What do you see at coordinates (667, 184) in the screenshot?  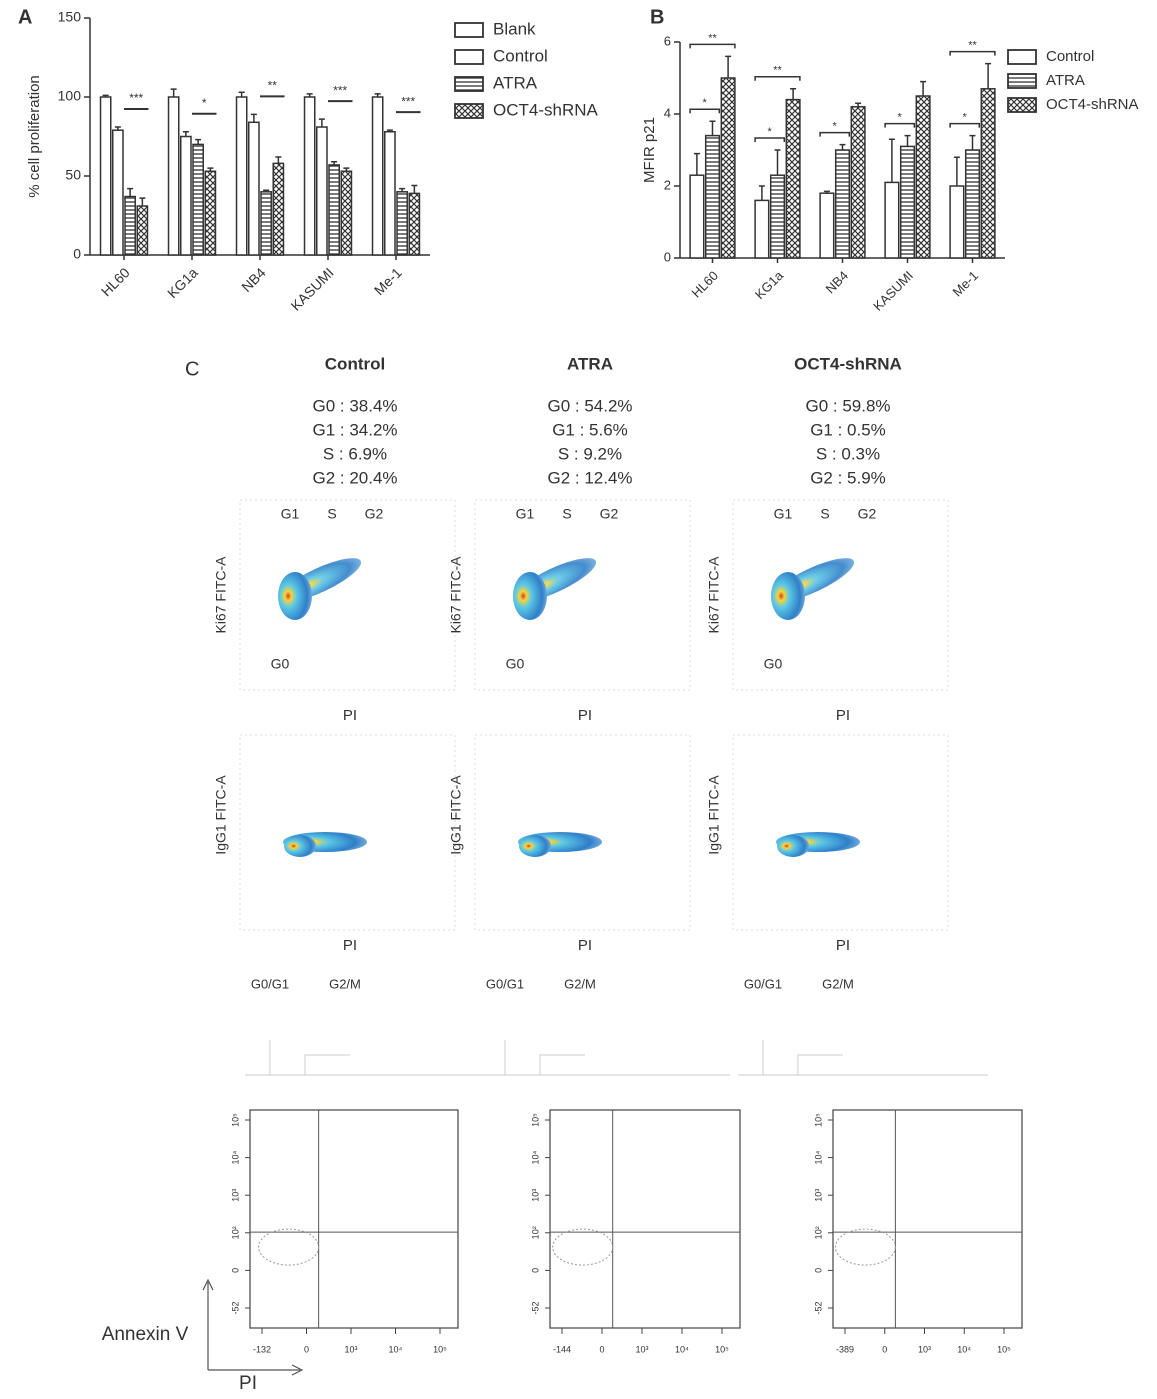 I see `y-tick-label: 2` at bounding box center [667, 184].